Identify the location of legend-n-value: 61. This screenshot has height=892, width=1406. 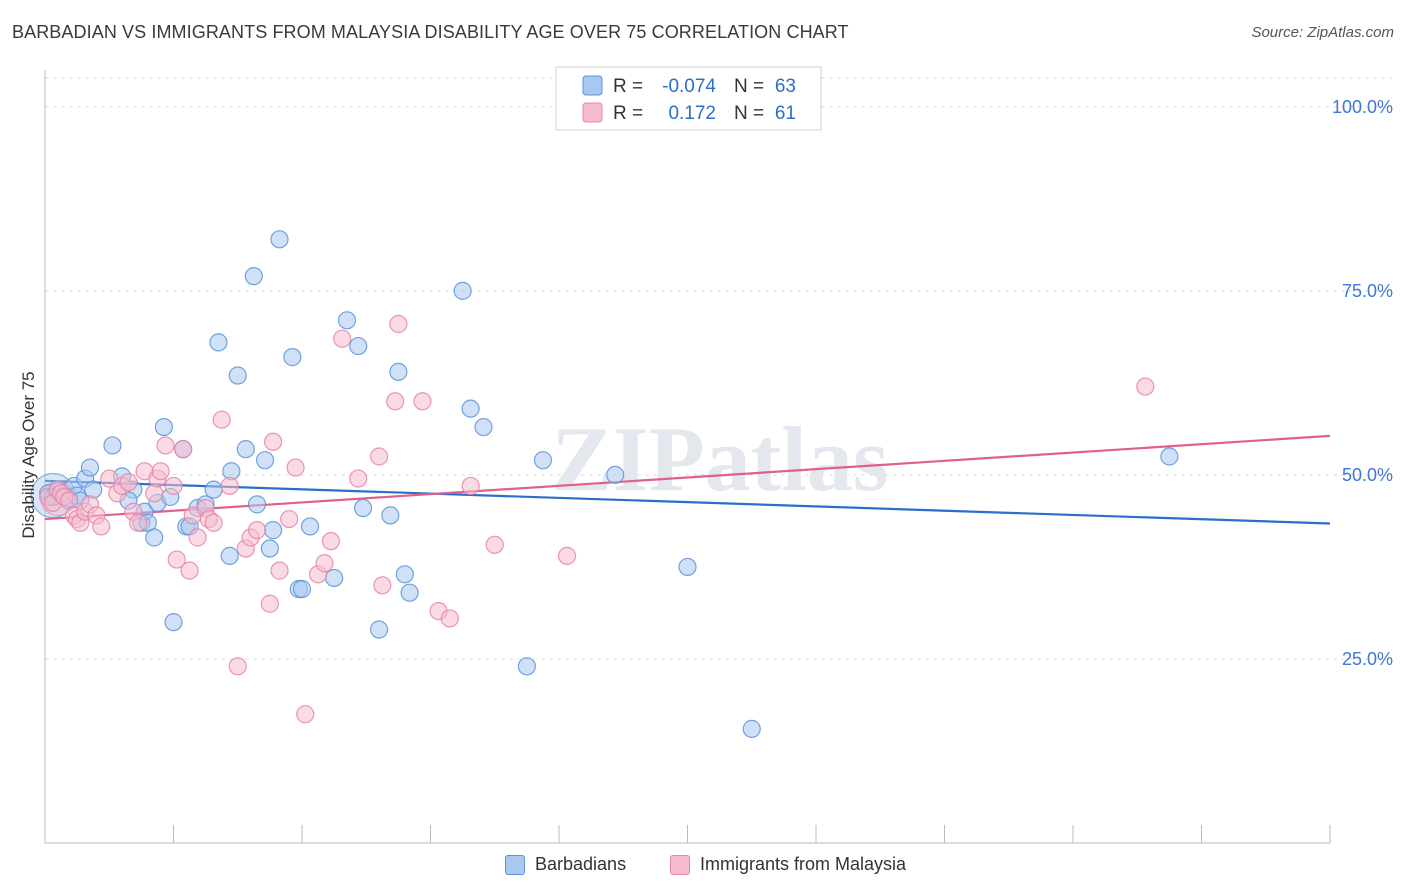
(785, 113).